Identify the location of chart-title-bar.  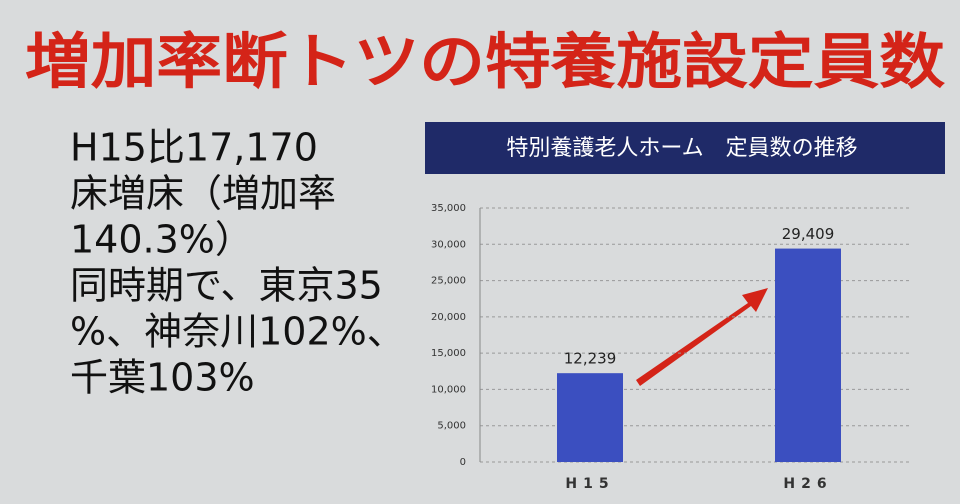
(685, 148).